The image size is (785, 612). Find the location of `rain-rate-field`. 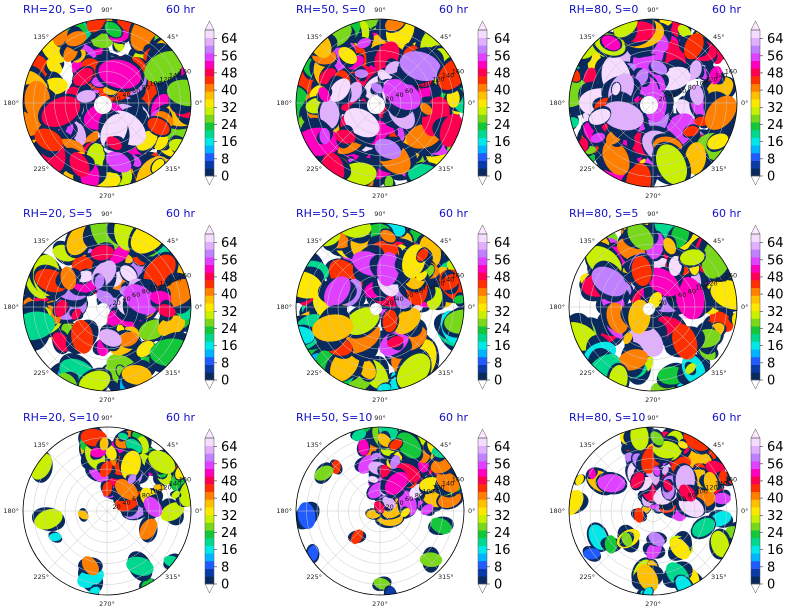

rain-rate-field is located at coordinates (653, 511).